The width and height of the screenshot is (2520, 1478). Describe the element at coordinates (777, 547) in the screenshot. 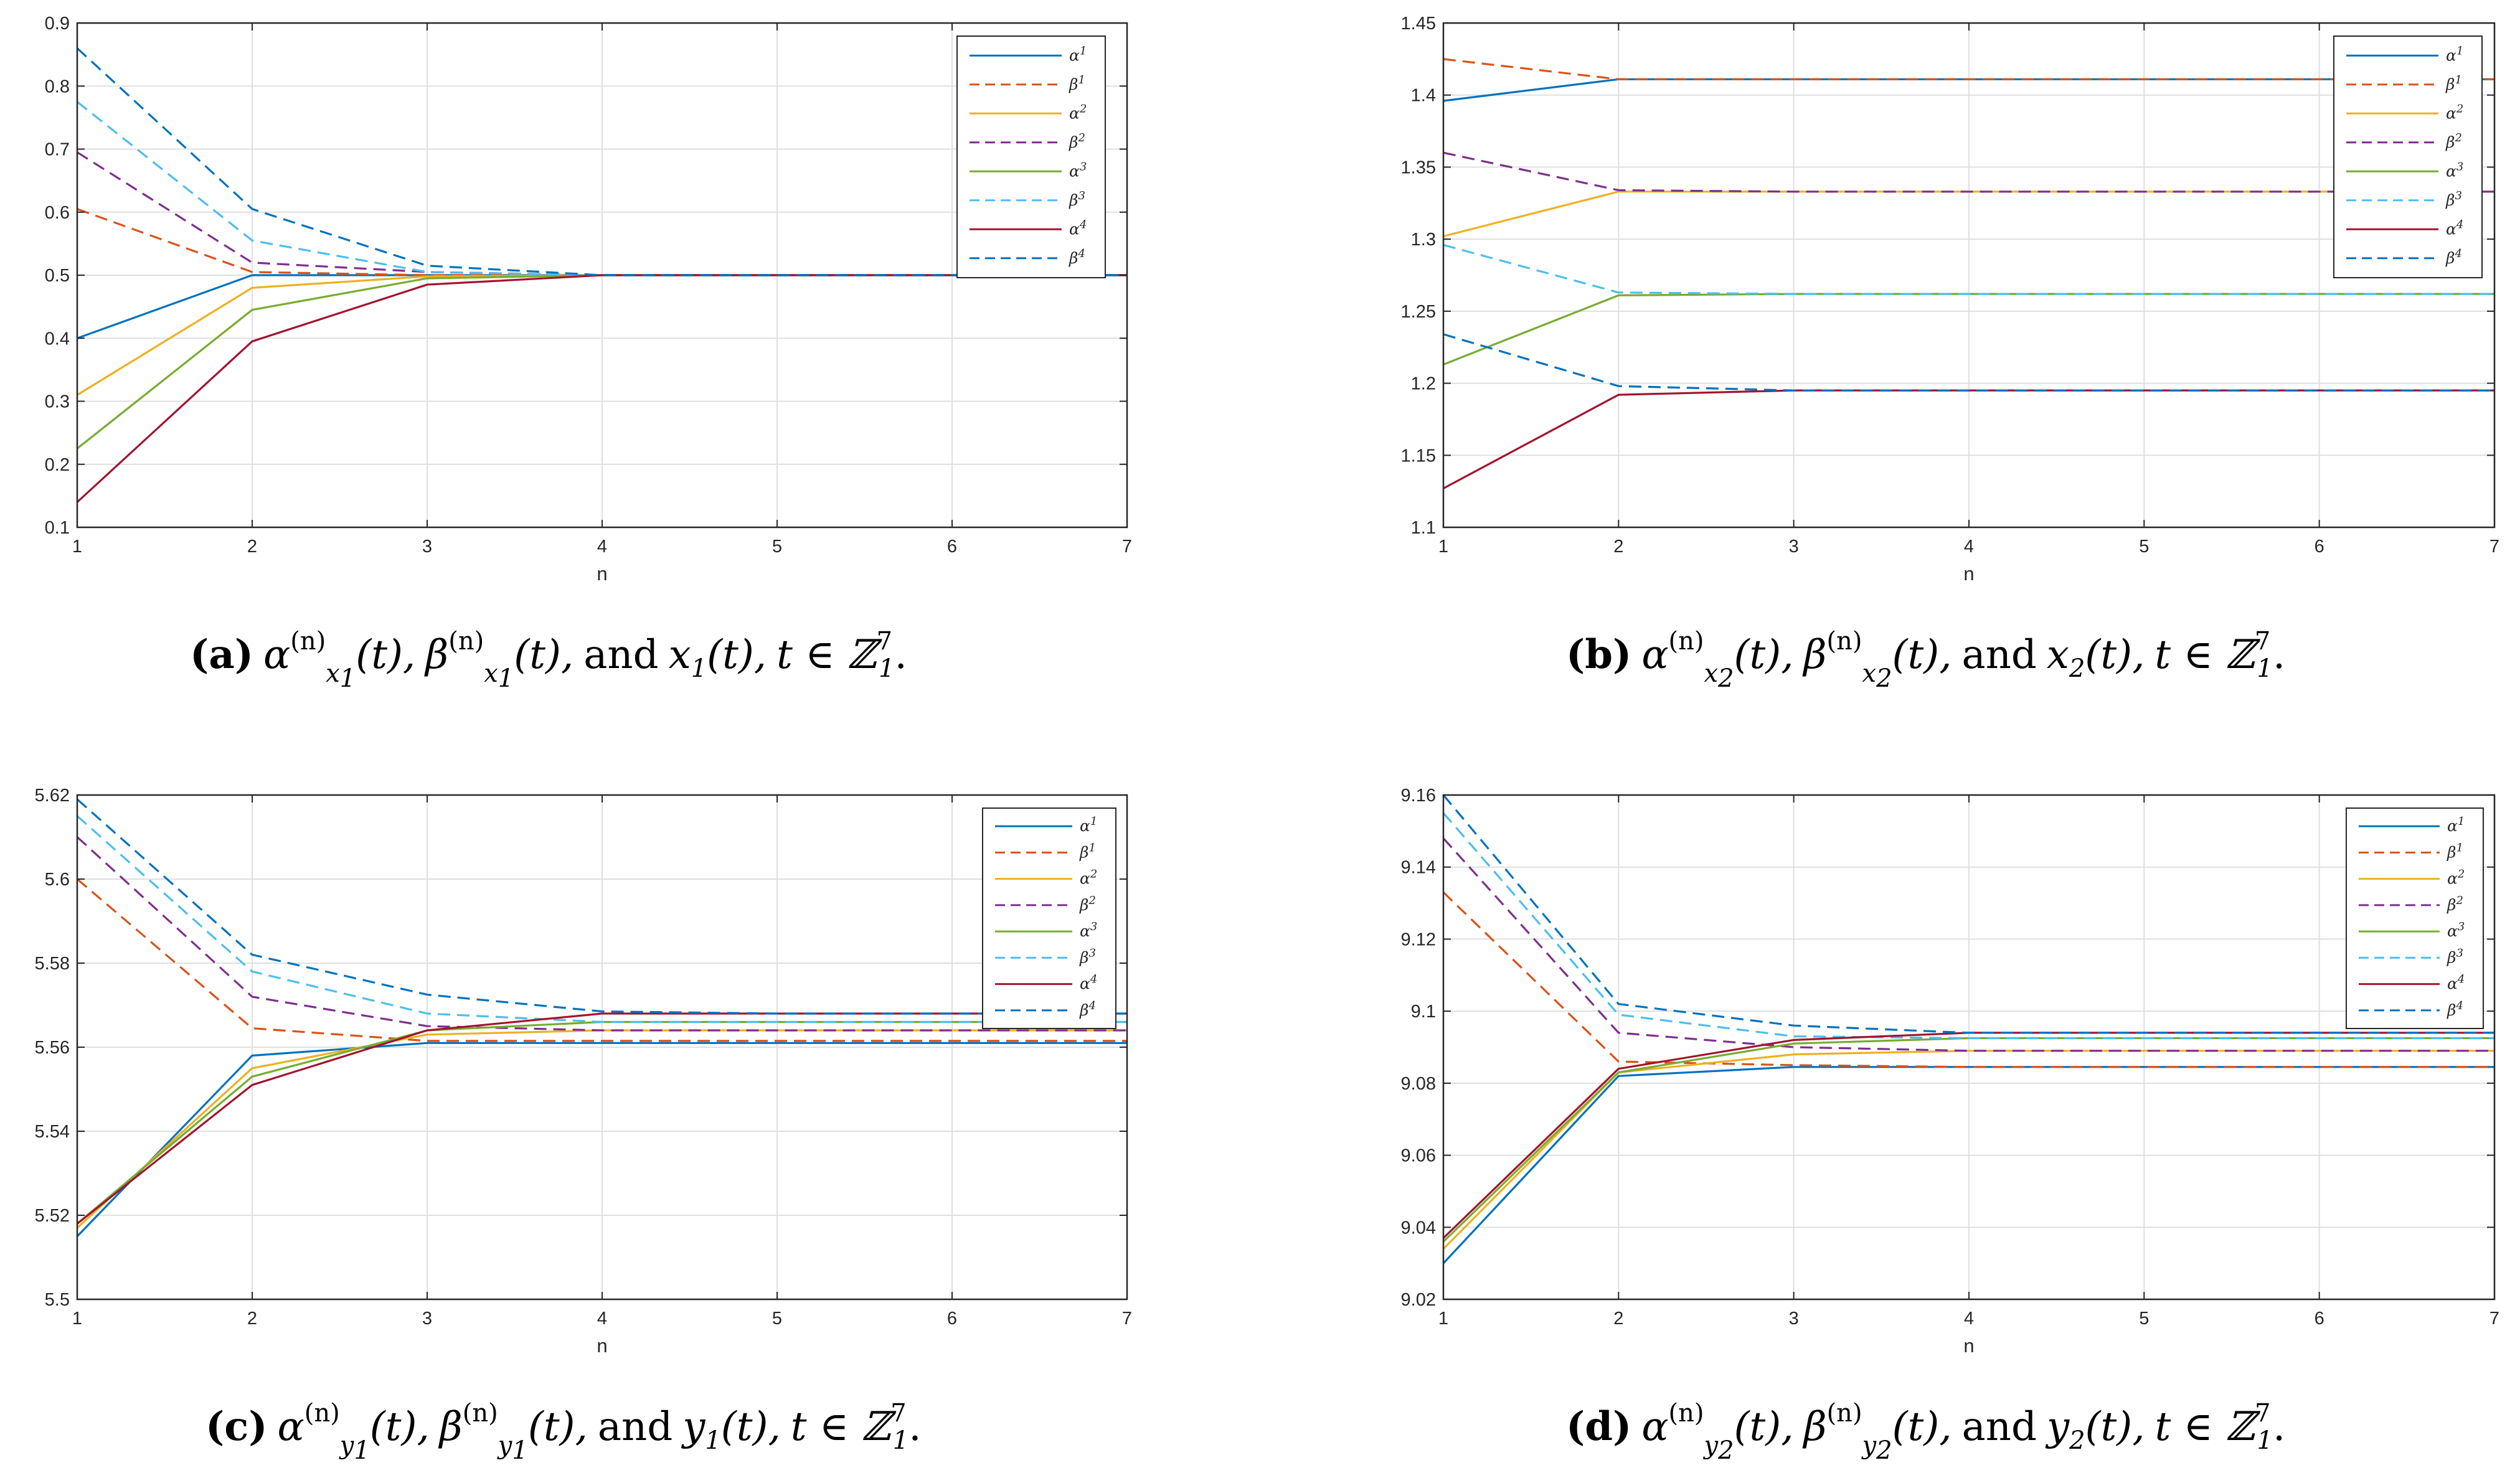

I see `x-tick-label: 5` at that location.